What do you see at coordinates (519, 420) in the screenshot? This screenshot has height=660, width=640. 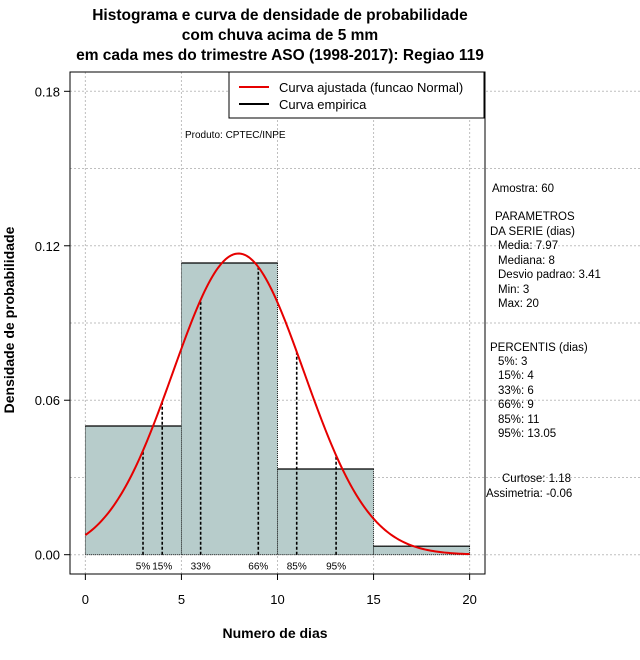 I see `percentile-85: 85%: 11` at bounding box center [519, 420].